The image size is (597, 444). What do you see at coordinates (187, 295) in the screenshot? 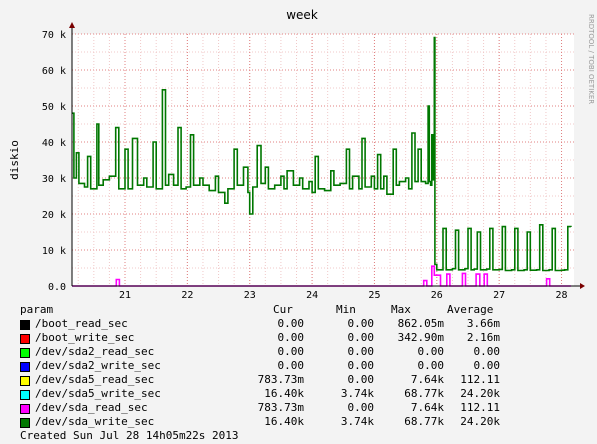
I see `x-tick-label: 22` at bounding box center [187, 295].